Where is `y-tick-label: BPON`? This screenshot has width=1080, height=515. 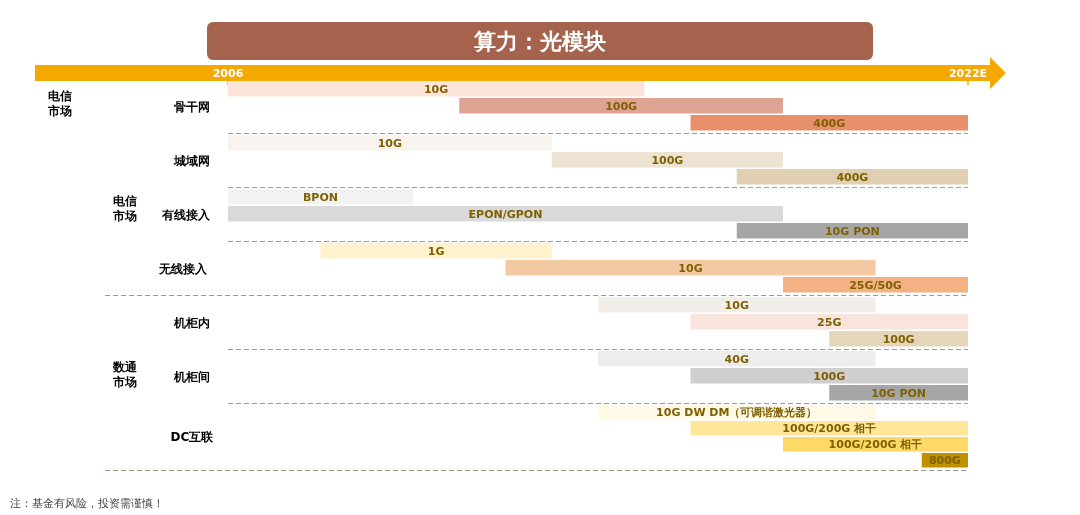
y-tick-label: BPON is located at coordinates (320, 197).